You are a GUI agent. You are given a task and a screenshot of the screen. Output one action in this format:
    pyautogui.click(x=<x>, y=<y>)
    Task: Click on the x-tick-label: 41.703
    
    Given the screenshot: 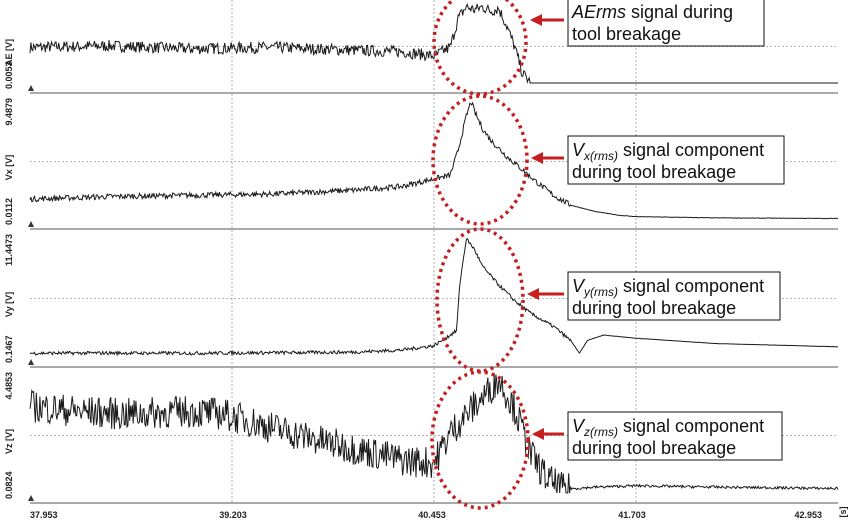 What is the action you would take?
    pyautogui.click(x=632, y=515)
    